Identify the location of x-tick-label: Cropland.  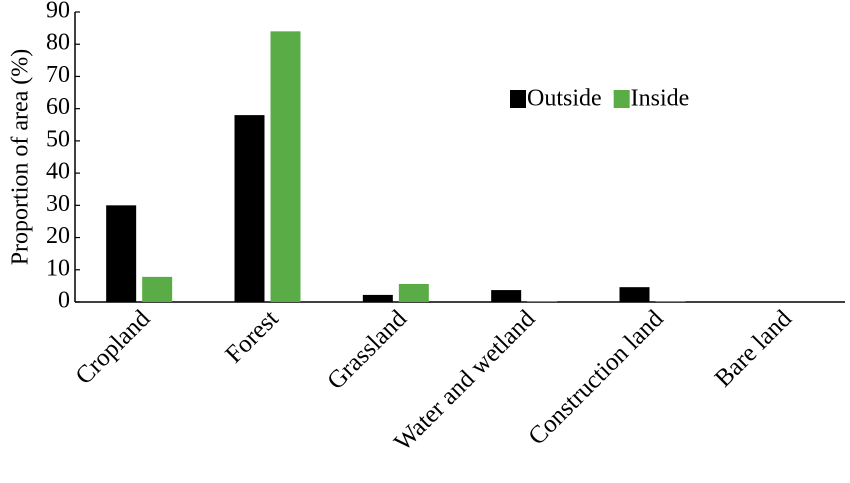
(113, 347).